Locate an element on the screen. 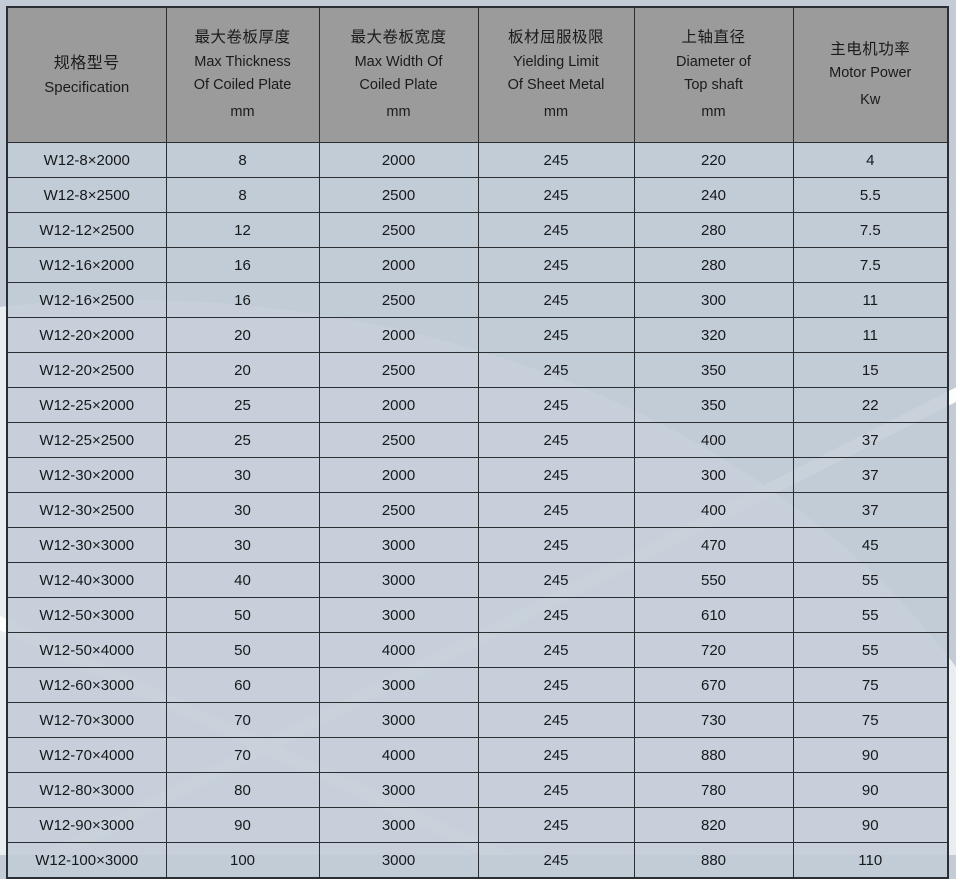  cell-max-thickness: 80 is located at coordinates (242, 790).